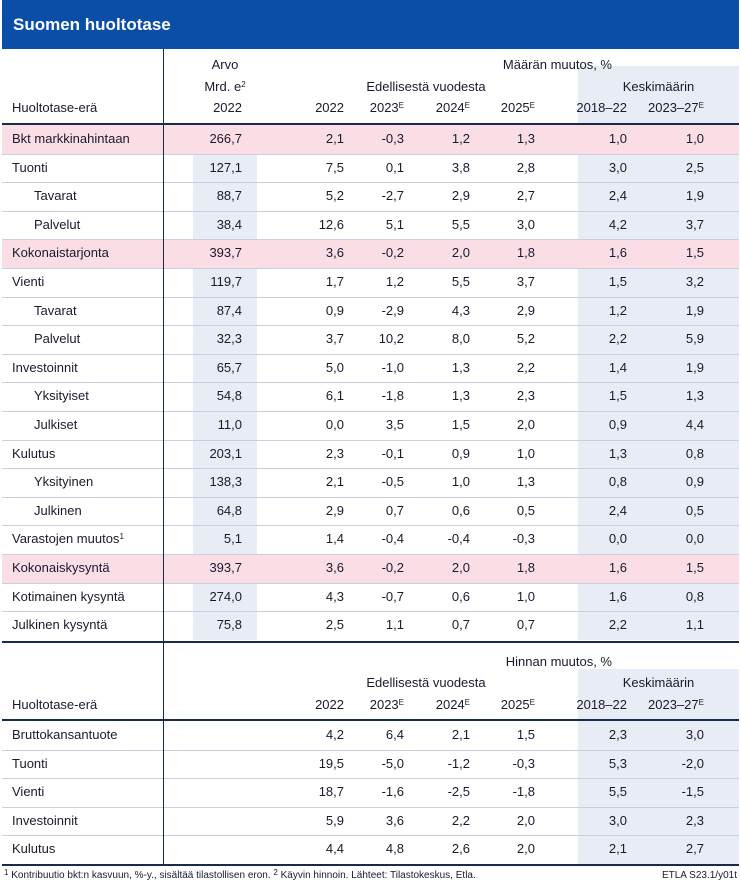 This screenshot has height=895, width=741. What do you see at coordinates (392, 567) in the screenshot?
I see `table-cell: -0,2` at bounding box center [392, 567].